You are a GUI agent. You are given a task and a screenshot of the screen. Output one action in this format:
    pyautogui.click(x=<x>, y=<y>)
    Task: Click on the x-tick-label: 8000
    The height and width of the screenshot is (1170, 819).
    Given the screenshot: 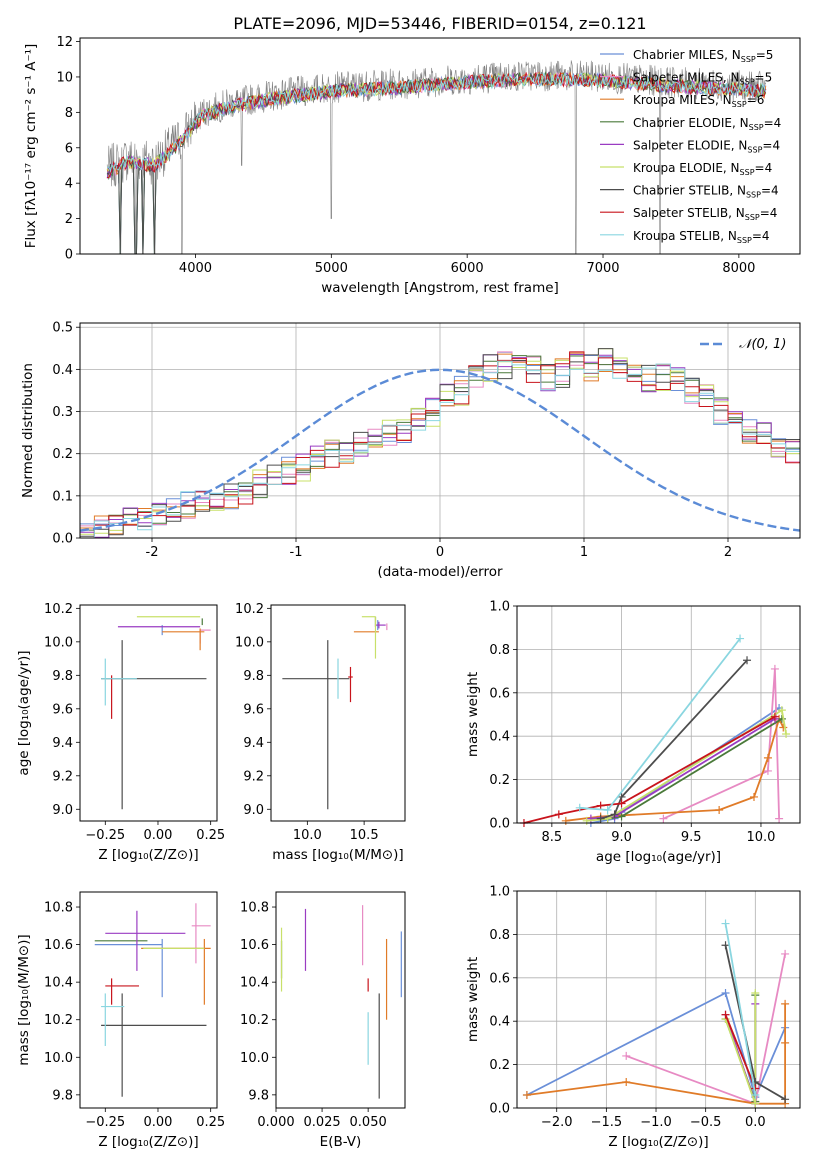 What is the action you would take?
    pyautogui.click(x=738, y=268)
    